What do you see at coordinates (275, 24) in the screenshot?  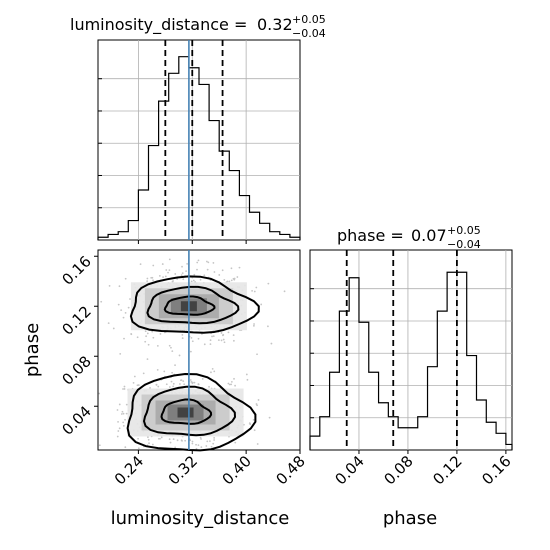 I see `title-luminosity-value: 0.32` at bounding box center [275, 24].